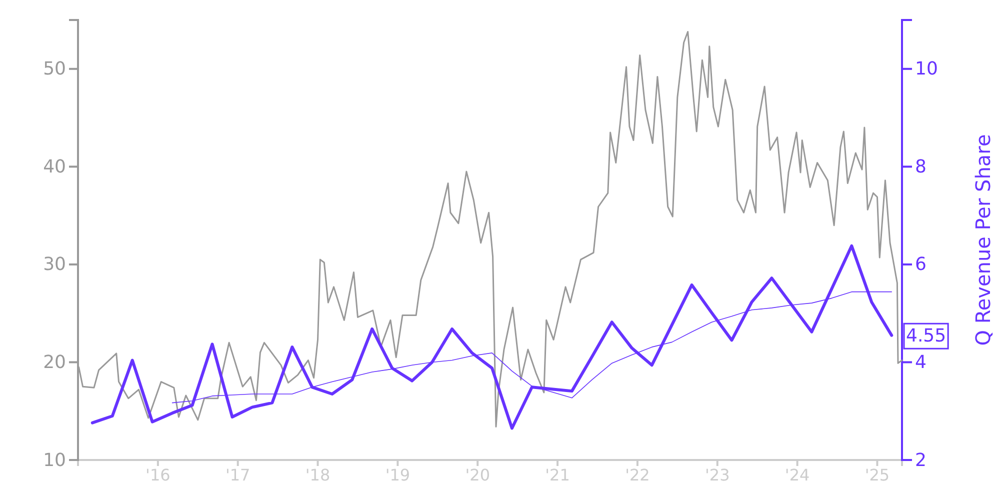 The width and height of the screenshot is (1000, 500). I want to click on y2-tick-label: 8, so click(920, 167).